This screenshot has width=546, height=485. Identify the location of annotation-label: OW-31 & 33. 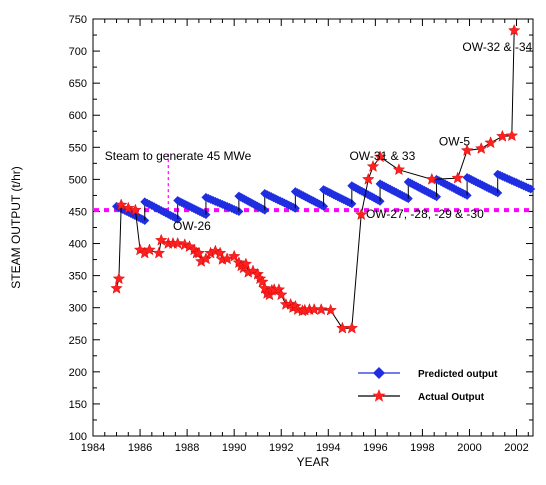
(382, 156).